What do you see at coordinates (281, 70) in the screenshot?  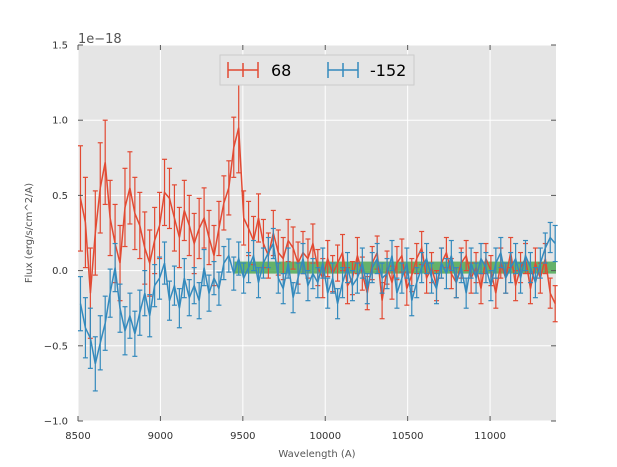 I see `legend-label-68: 68` at bounding box center [281, 70].